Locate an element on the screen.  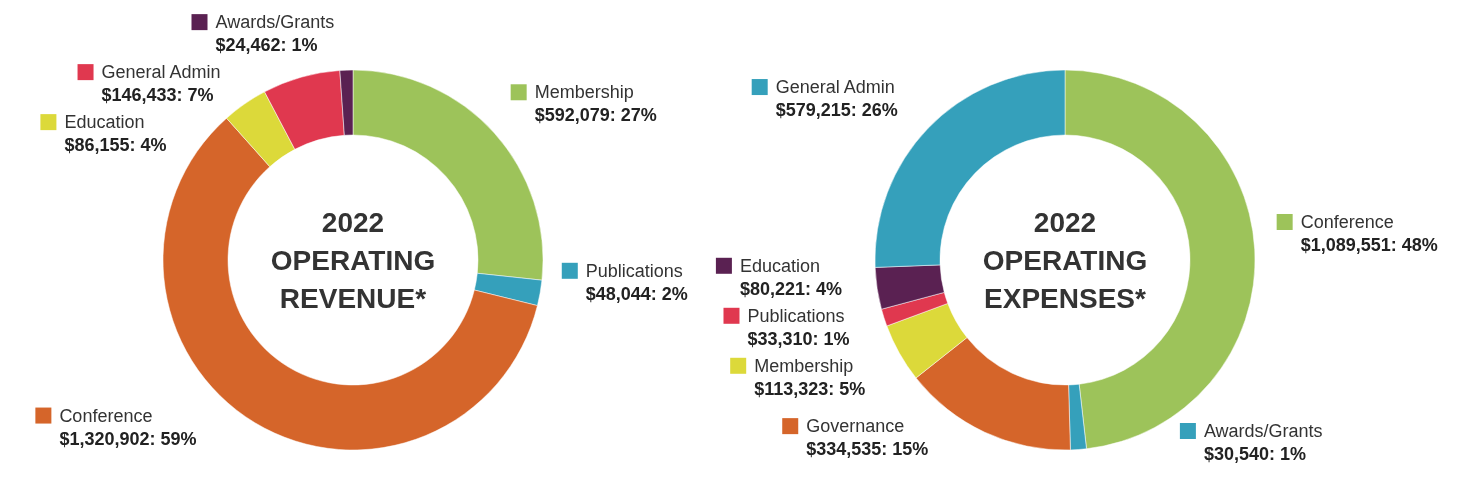
data-label: $86,155: 4% is located at coordinates (115, 145).